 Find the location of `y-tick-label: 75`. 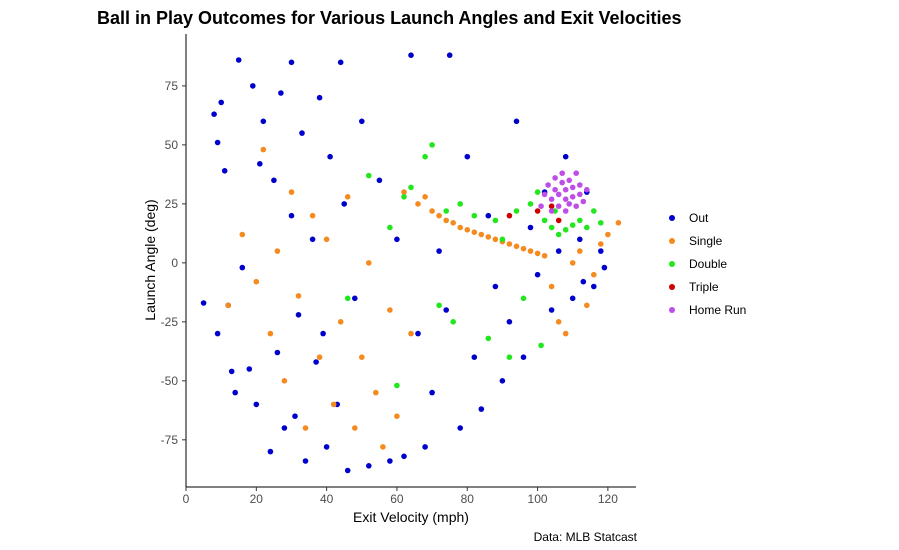

y-tick-label: 75 is located at coordinates (172, 86).